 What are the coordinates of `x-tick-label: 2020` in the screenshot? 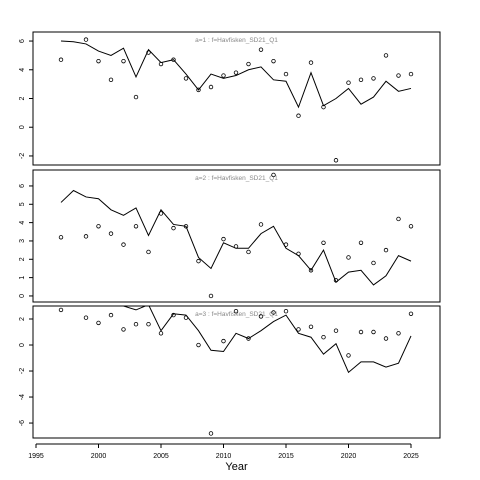 It's located at (349, 456).